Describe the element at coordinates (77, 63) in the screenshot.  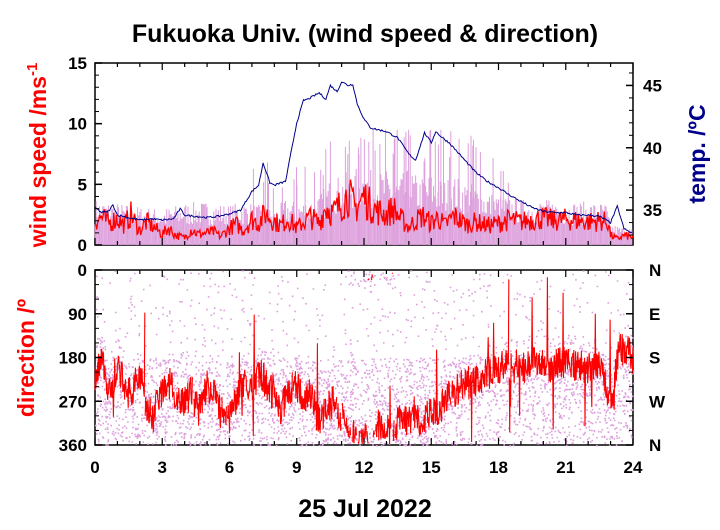
I see `wind-speed-tick-label: 15` at that location.